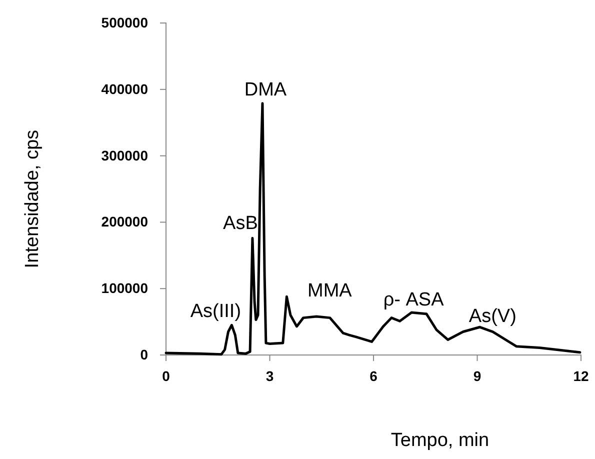  Describe the element at coordinates (124, 155) in the screenshot. I see `y-tick-label: 300000` at that location.